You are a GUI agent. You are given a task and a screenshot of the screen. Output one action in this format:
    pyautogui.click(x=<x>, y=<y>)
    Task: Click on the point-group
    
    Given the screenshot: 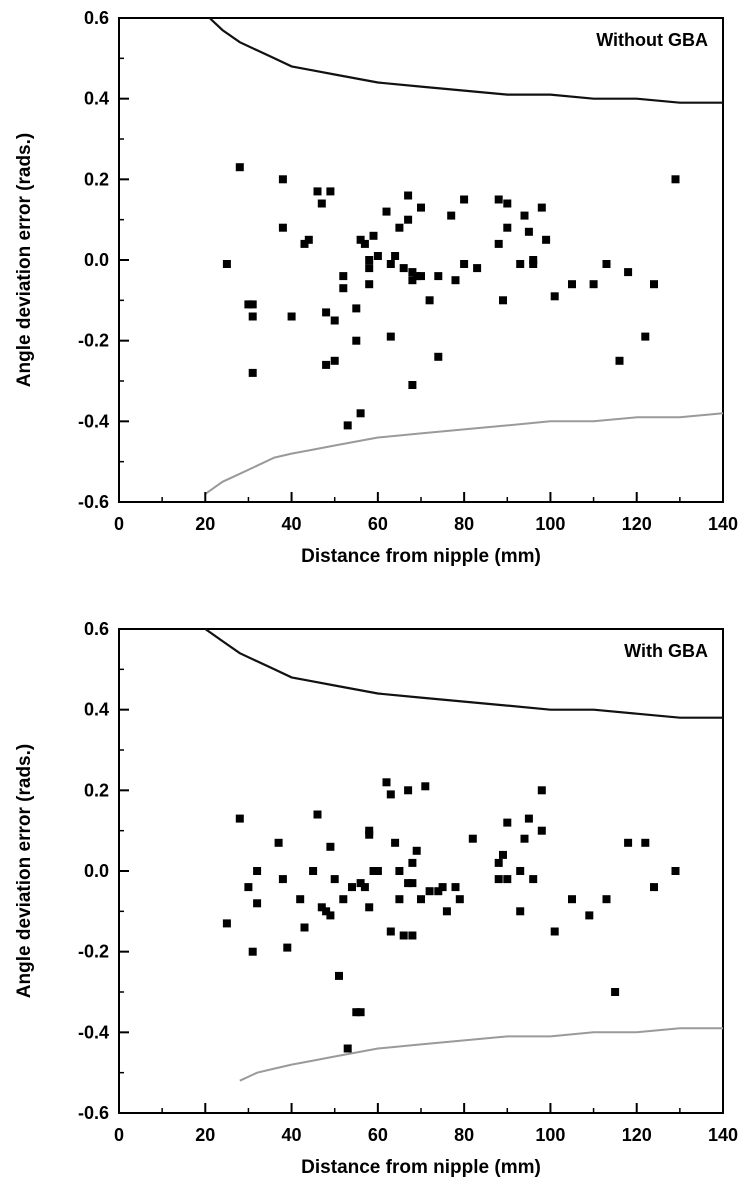 What is the action you would take?
    pyautogui.click(x=451, y=296)
    